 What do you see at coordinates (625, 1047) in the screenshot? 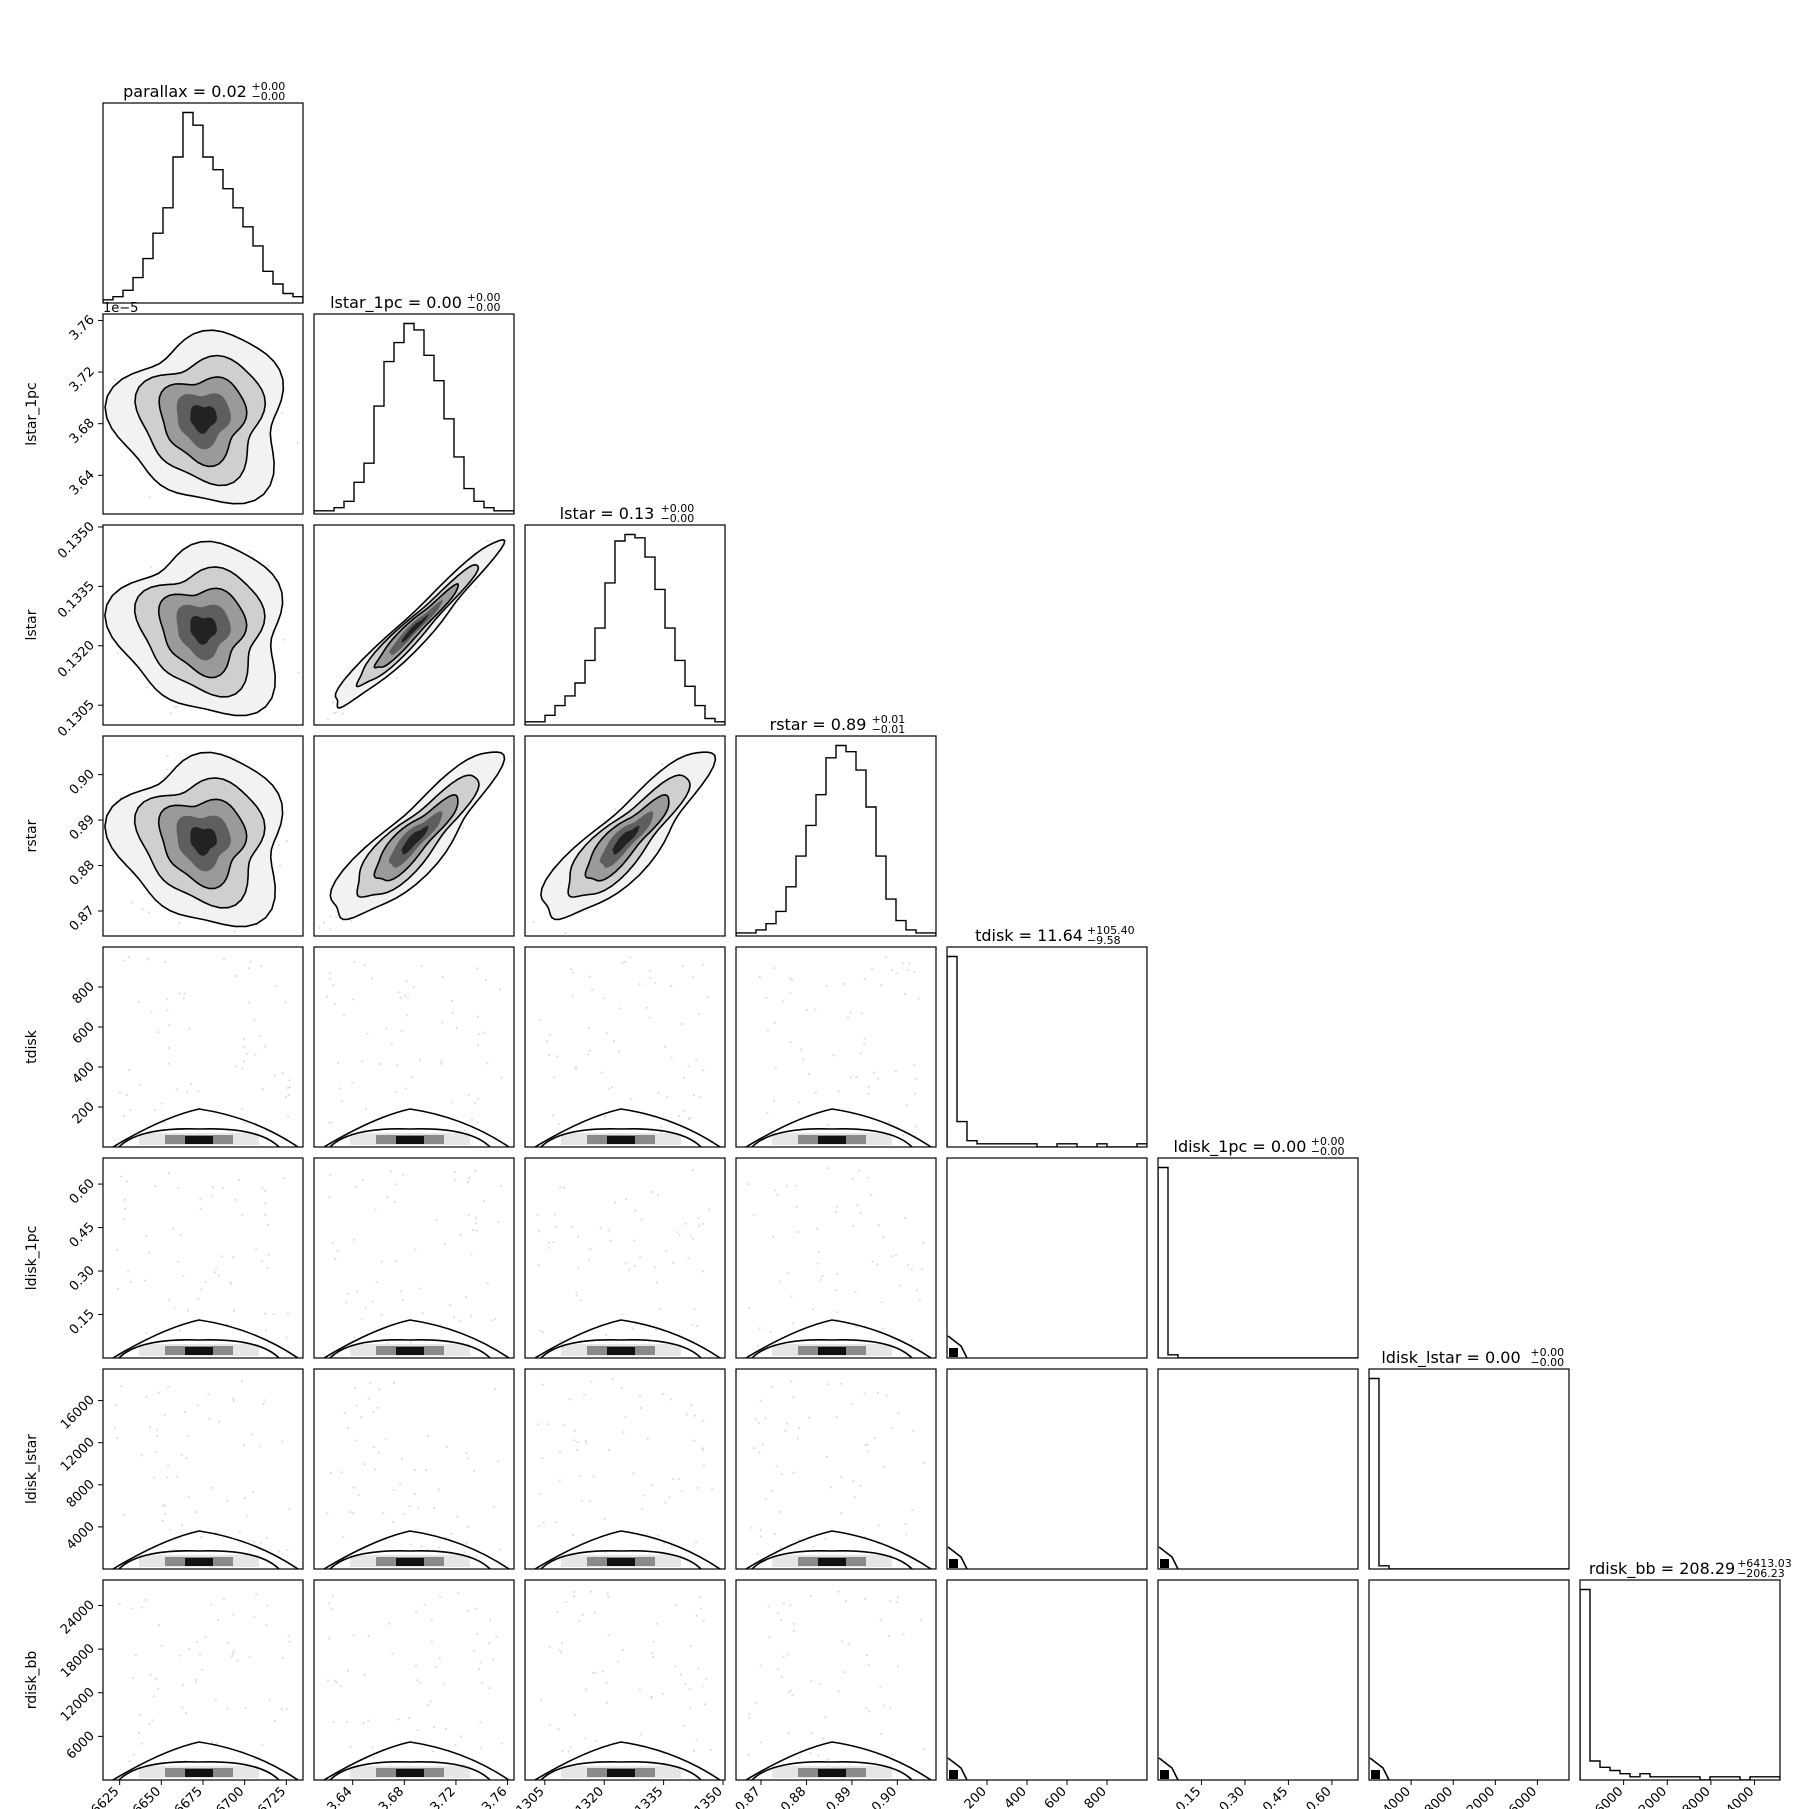
I see `panel-frame` at bounding box center [625, 1047].